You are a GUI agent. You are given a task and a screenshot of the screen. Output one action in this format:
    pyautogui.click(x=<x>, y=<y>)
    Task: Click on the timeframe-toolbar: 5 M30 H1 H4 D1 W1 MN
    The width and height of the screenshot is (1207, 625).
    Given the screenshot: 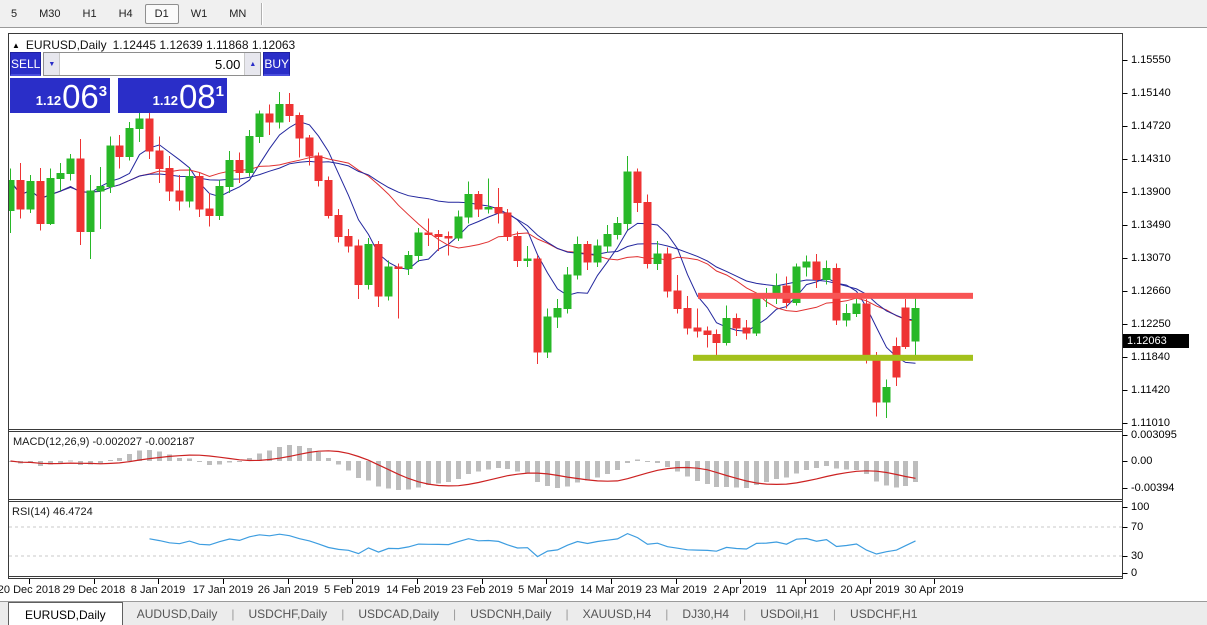 What is the action you would take?
    pyautogui.click(x=603, y=14)
    